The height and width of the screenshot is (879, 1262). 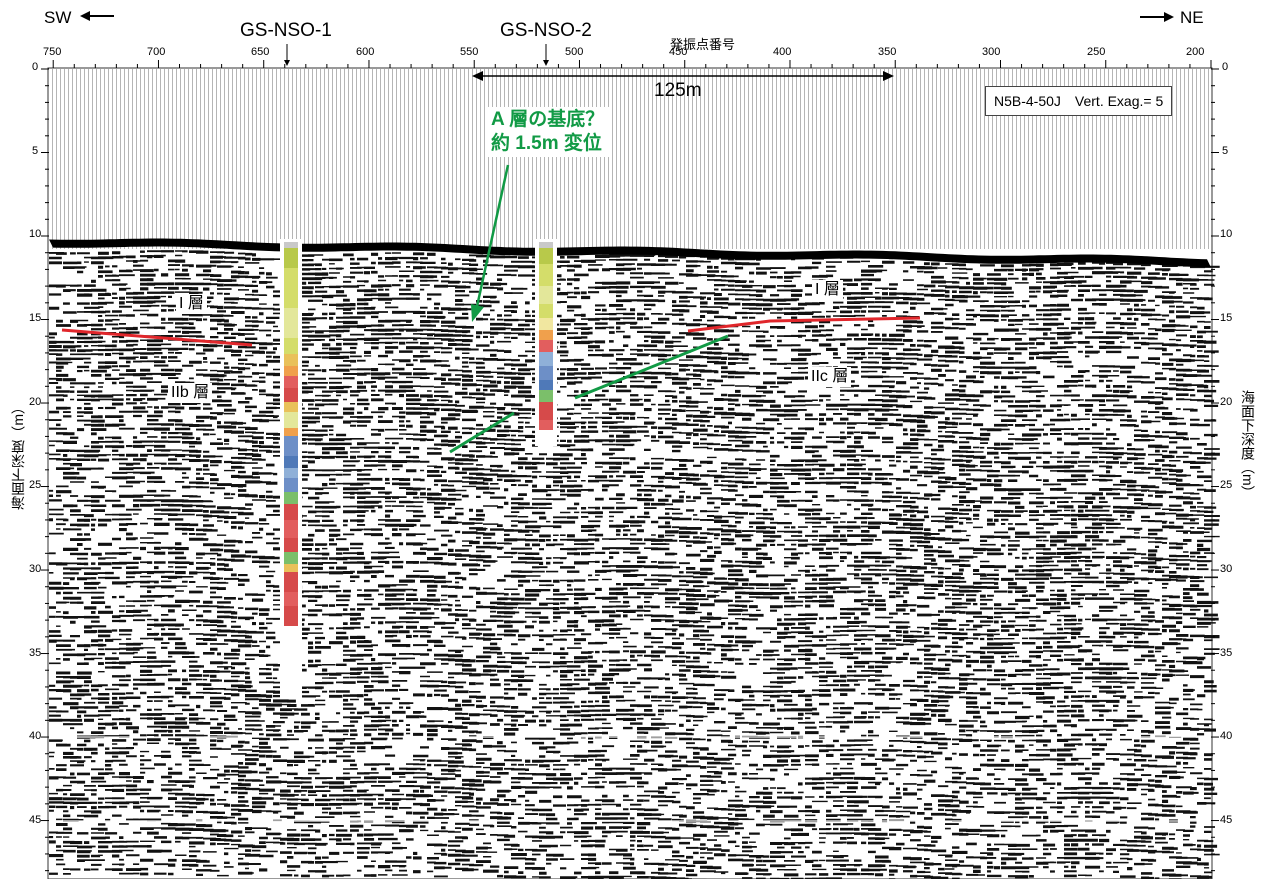 What do you see at coordinates (678, 90) in the screenshot?
I see `scale-bar-label: 125m` at bounding box center [678, 90].